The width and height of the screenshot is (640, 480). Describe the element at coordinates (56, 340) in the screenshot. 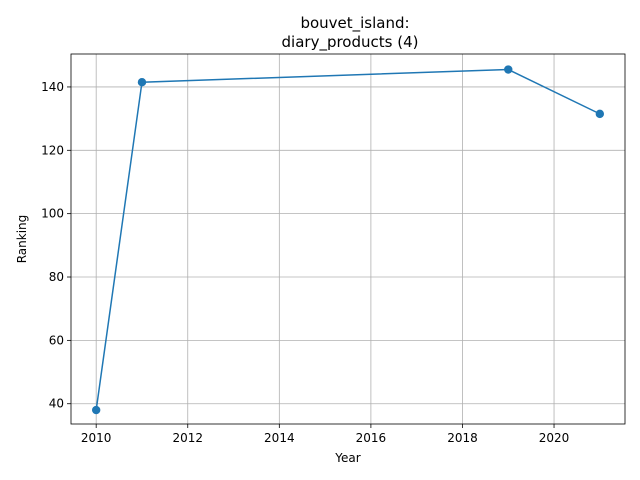

I see `y-tick-label: 60` at that location.